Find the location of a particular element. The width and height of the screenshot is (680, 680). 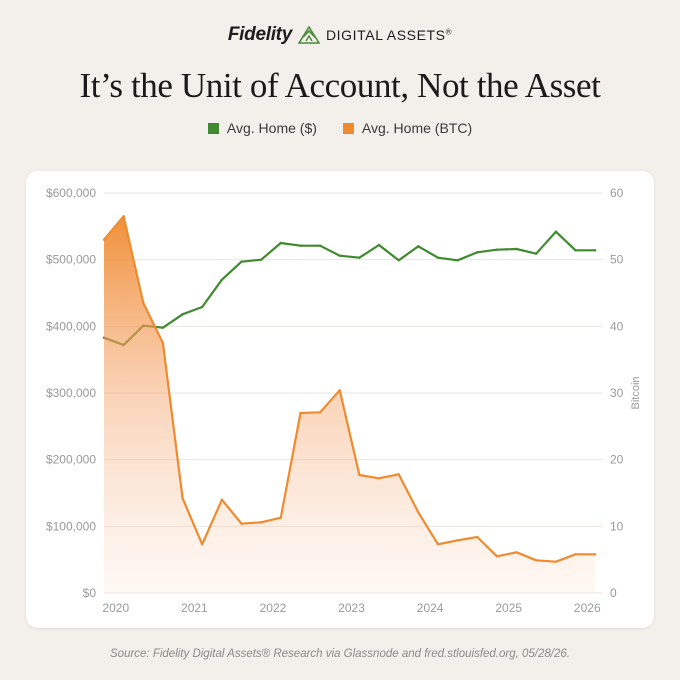

x-tick-label: 2025 is located at coordinates (508, 608).